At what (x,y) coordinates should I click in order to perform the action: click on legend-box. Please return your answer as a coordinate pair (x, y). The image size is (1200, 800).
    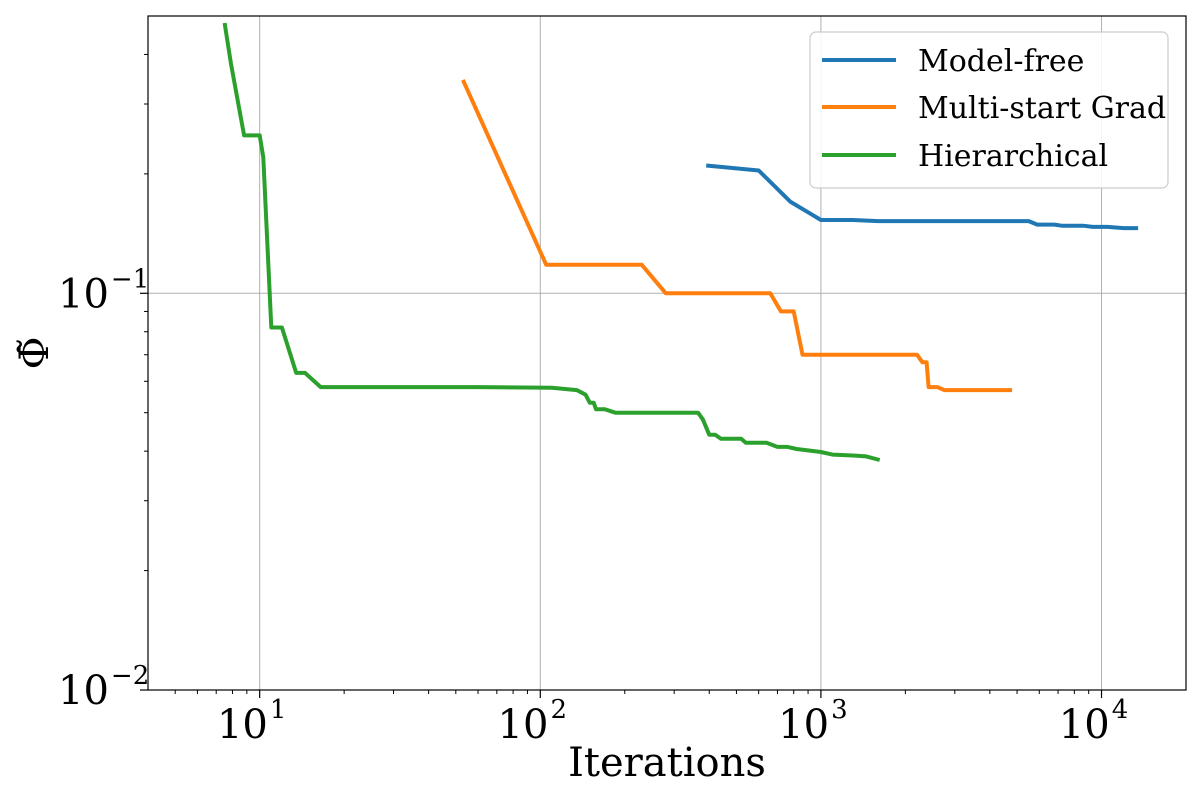
    Looking at the image, I should click on (989, 110).